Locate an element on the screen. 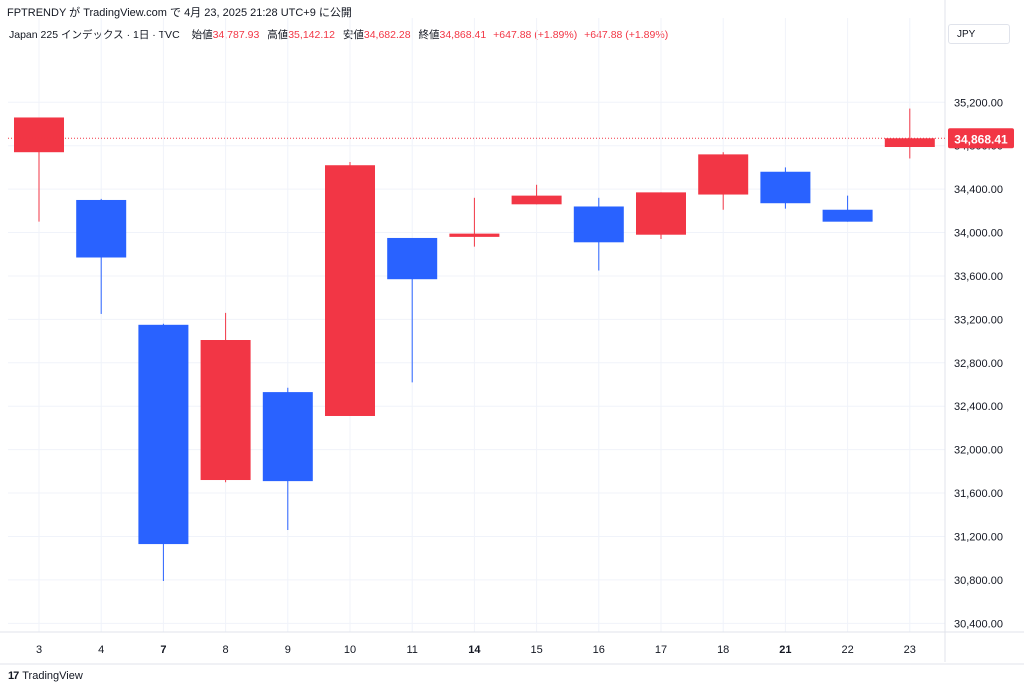 Image resolution: width=1024 pixels, height=690 pixels. symbol-label: Japan 225 インデックス · 1日 · TVC is located at coordinates (94, 35).